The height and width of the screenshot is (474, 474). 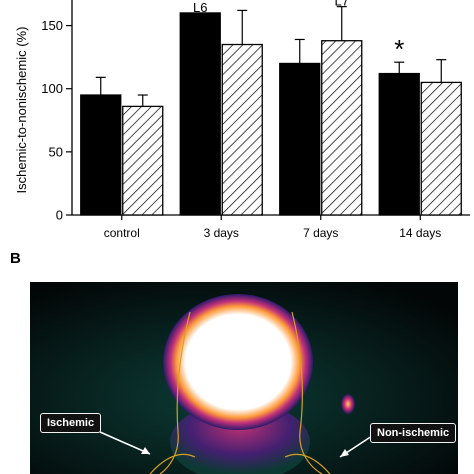 What do you see at coordinates (441, 148) in the screenshot?
I see `bar-series2-14-days` at bounding box center [441, 148].